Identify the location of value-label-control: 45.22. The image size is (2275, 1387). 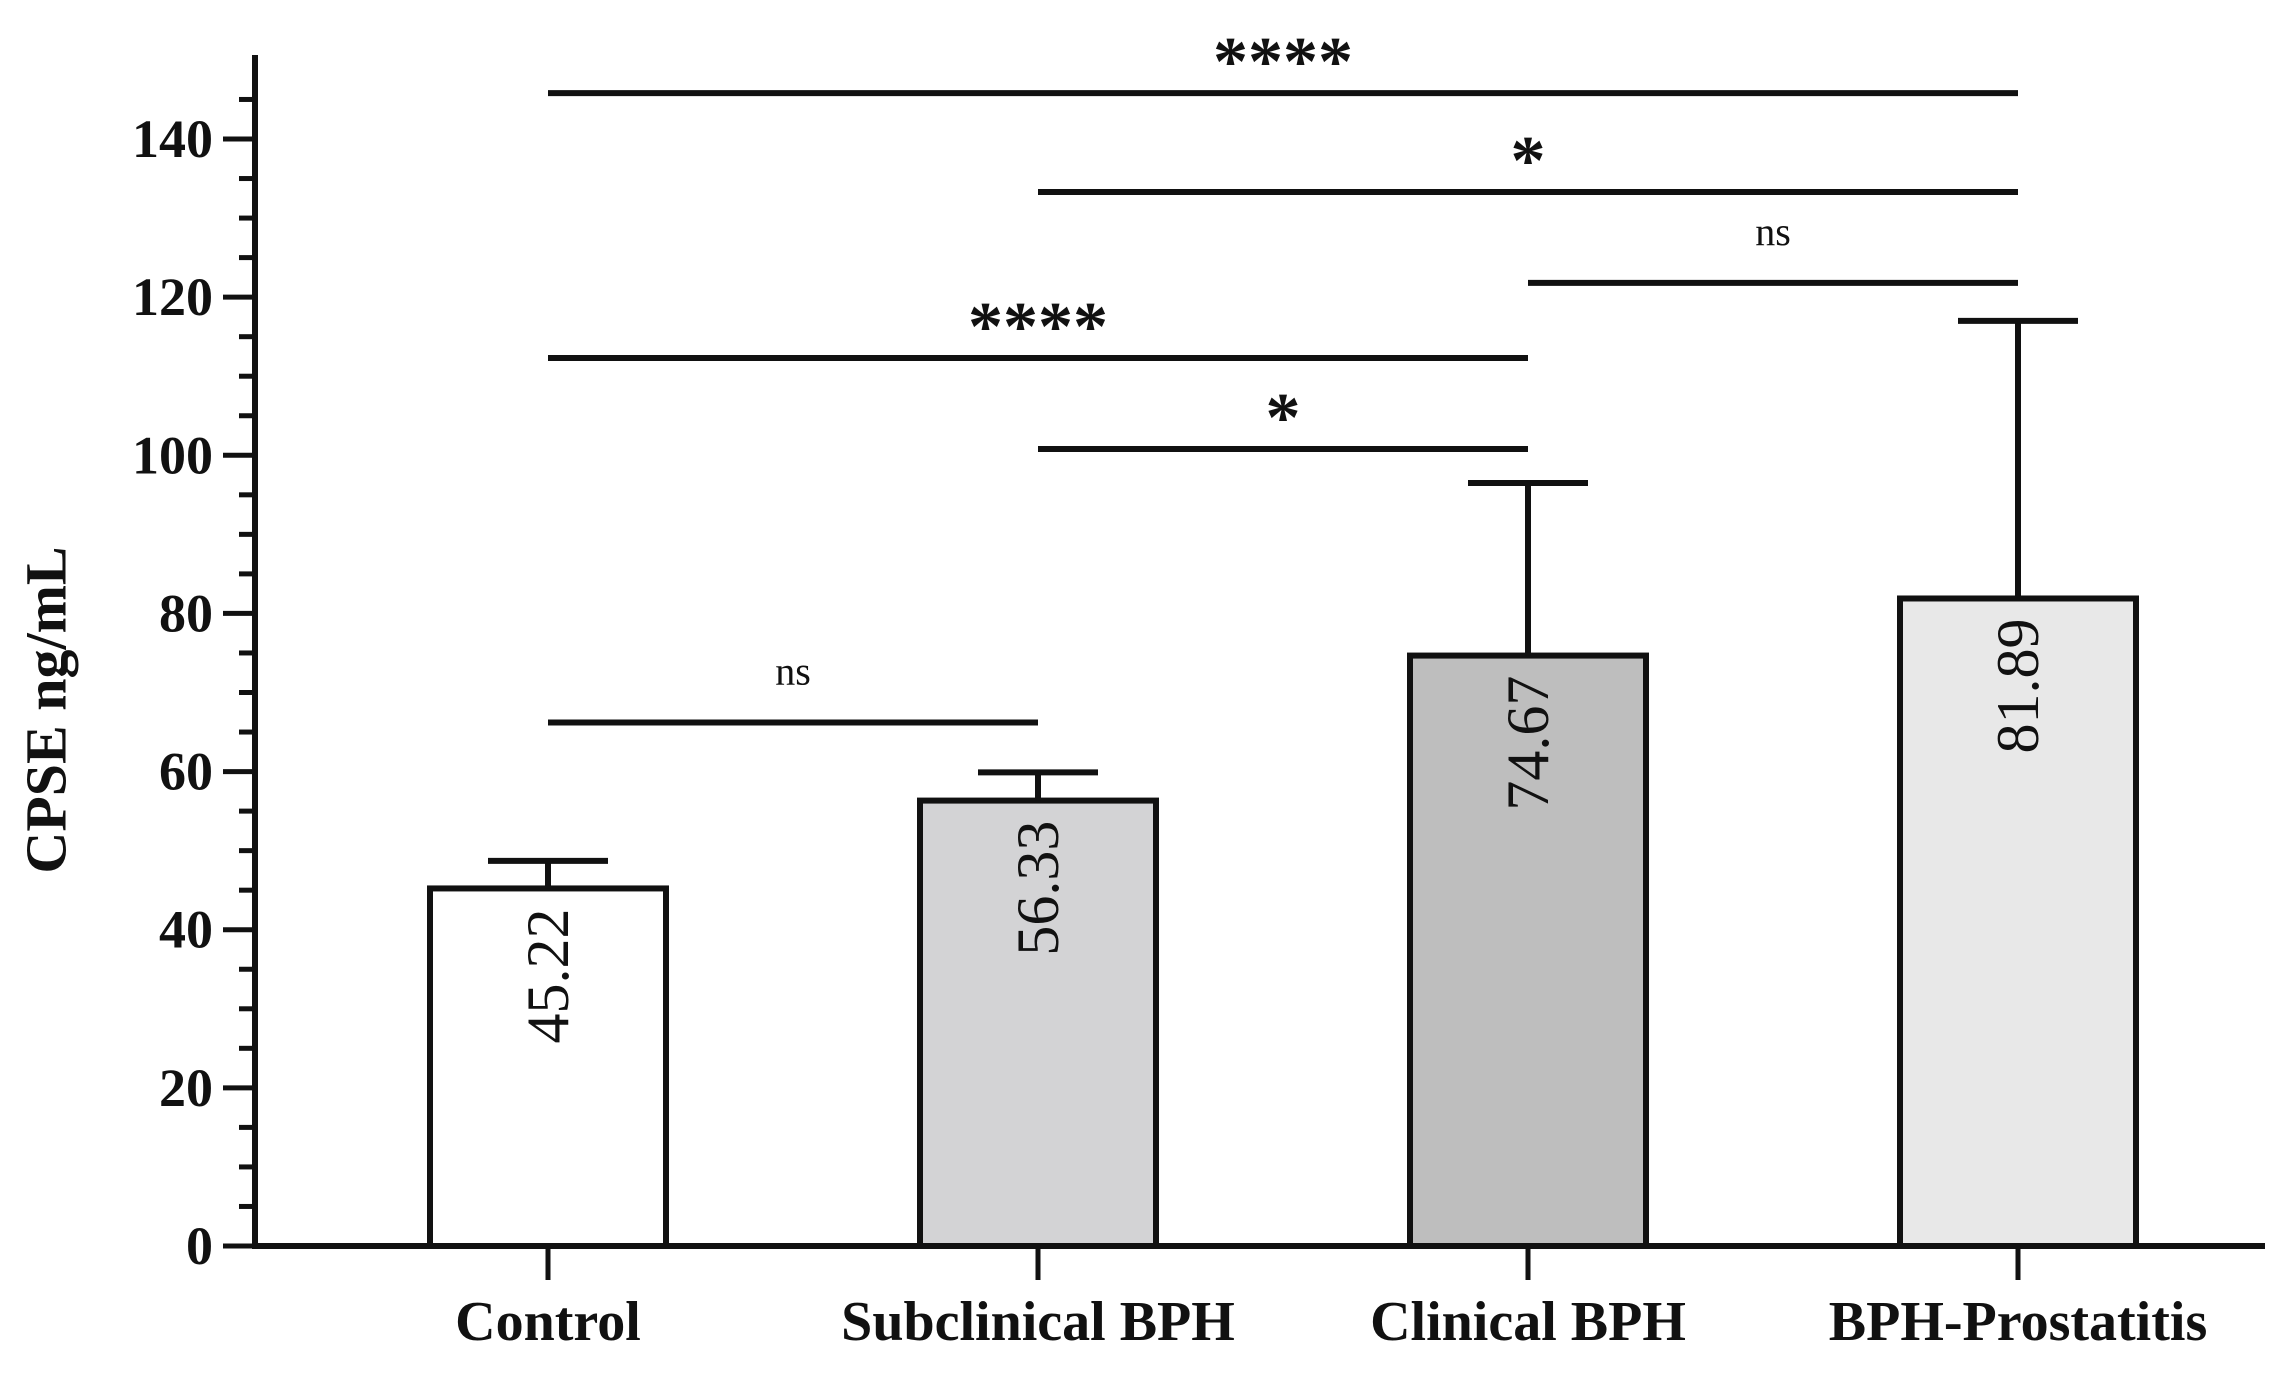
(548, 975).